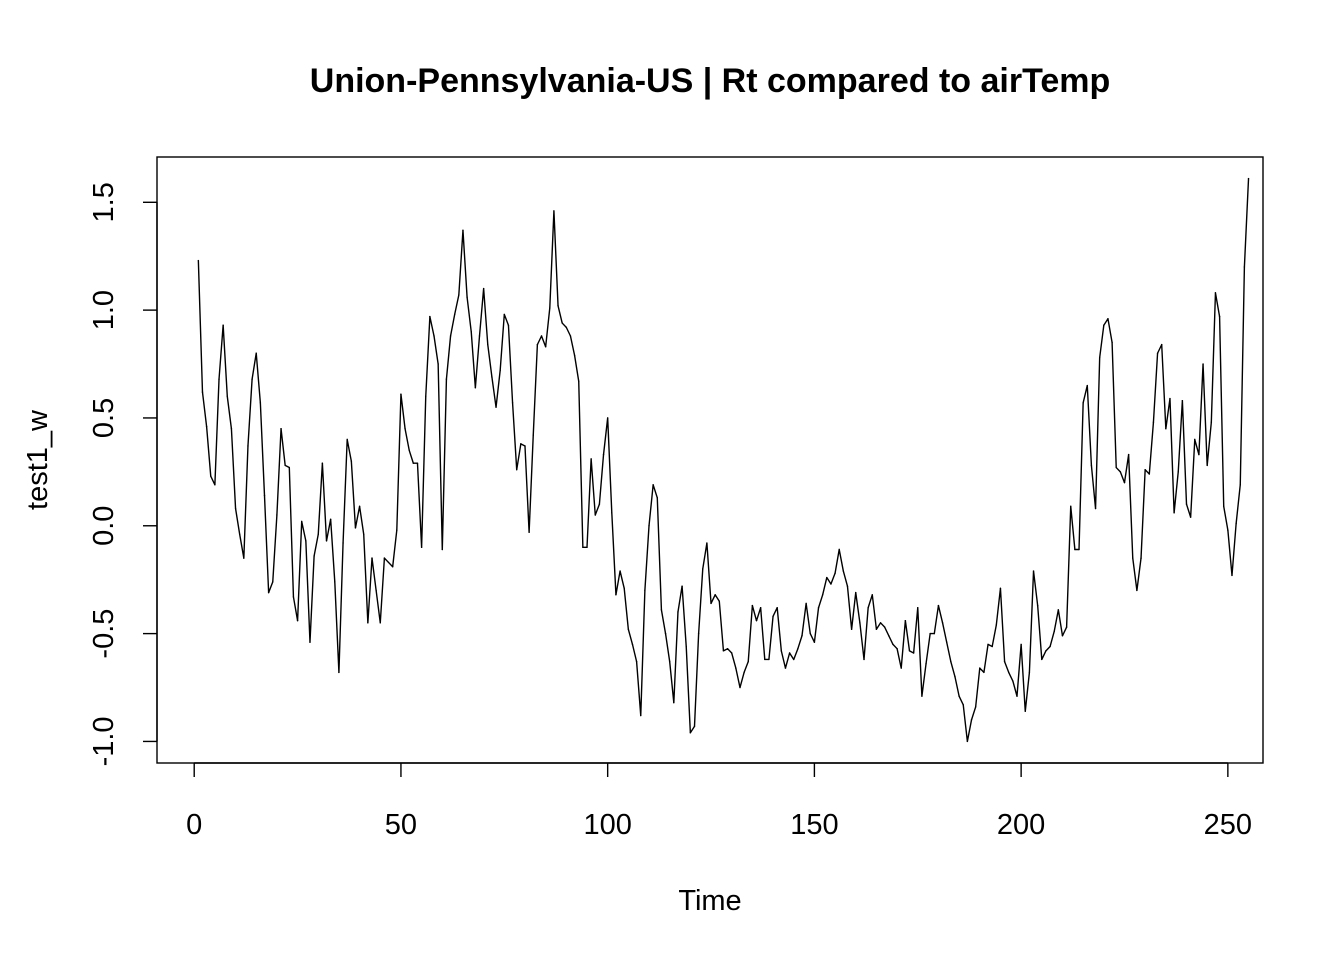 This screenshot has height=960, width=1344. I want to click on x-tick-label: 200, so click(1021, 825).